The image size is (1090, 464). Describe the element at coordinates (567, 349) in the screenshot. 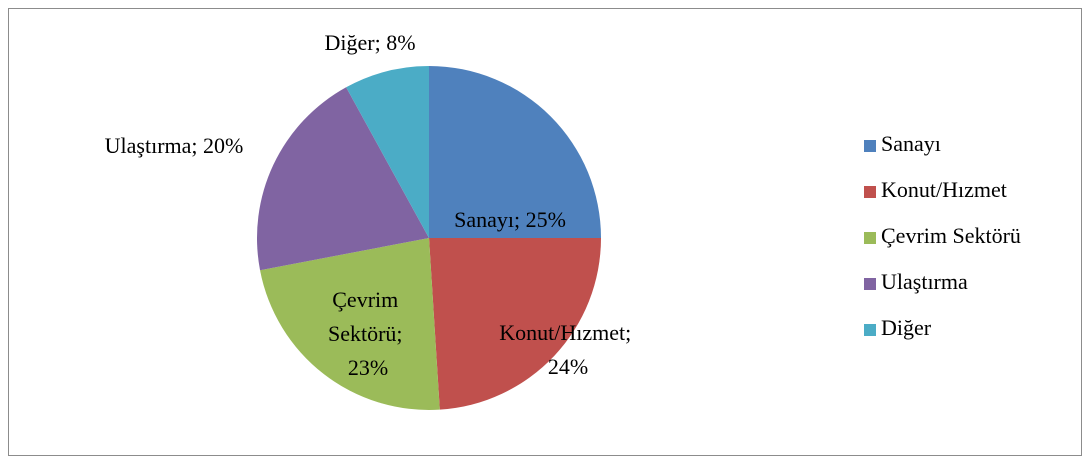

I see `data-label: Konut/Hızmet; 24%` at that location.